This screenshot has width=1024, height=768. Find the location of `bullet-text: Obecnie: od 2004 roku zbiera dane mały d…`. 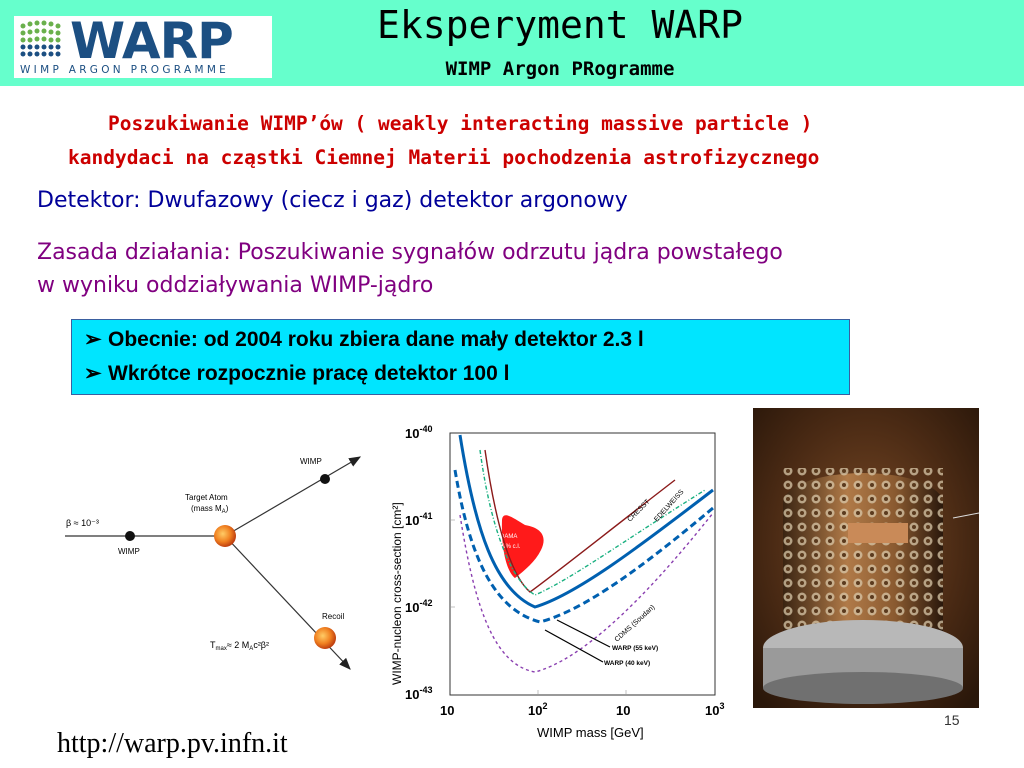

bullet-text: Obecnie: od 2004 roku zbiera dane mały d… is located at coordinates (376, 339).